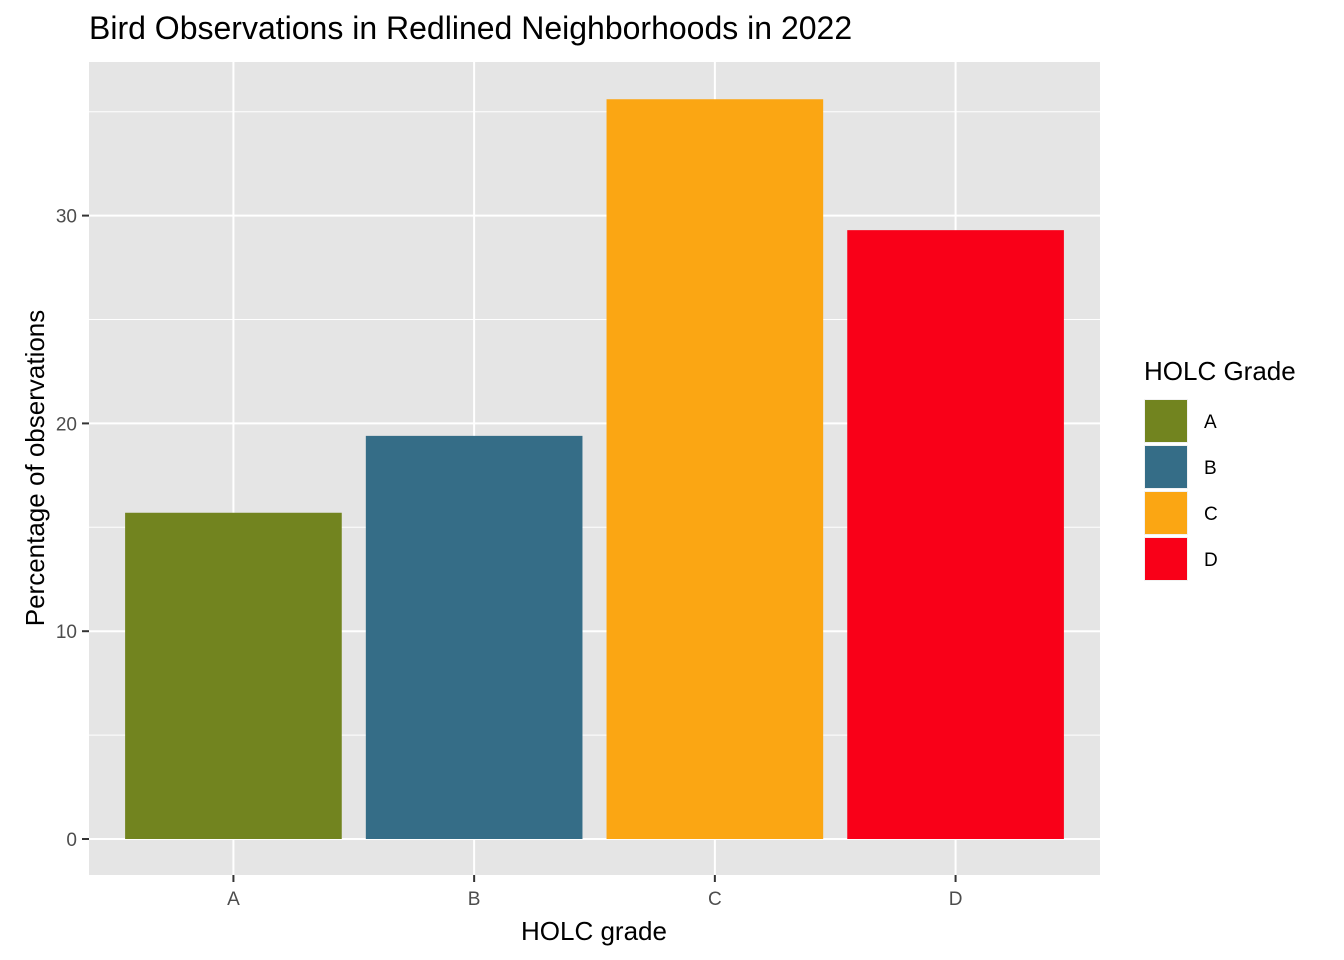 Image resolution: width=1344 pixels, height=960 pixels. What do you see at coordinates (71, 840) in the screenshot?
I see `y-tick-label: 0` at bounding box center [71, 840].